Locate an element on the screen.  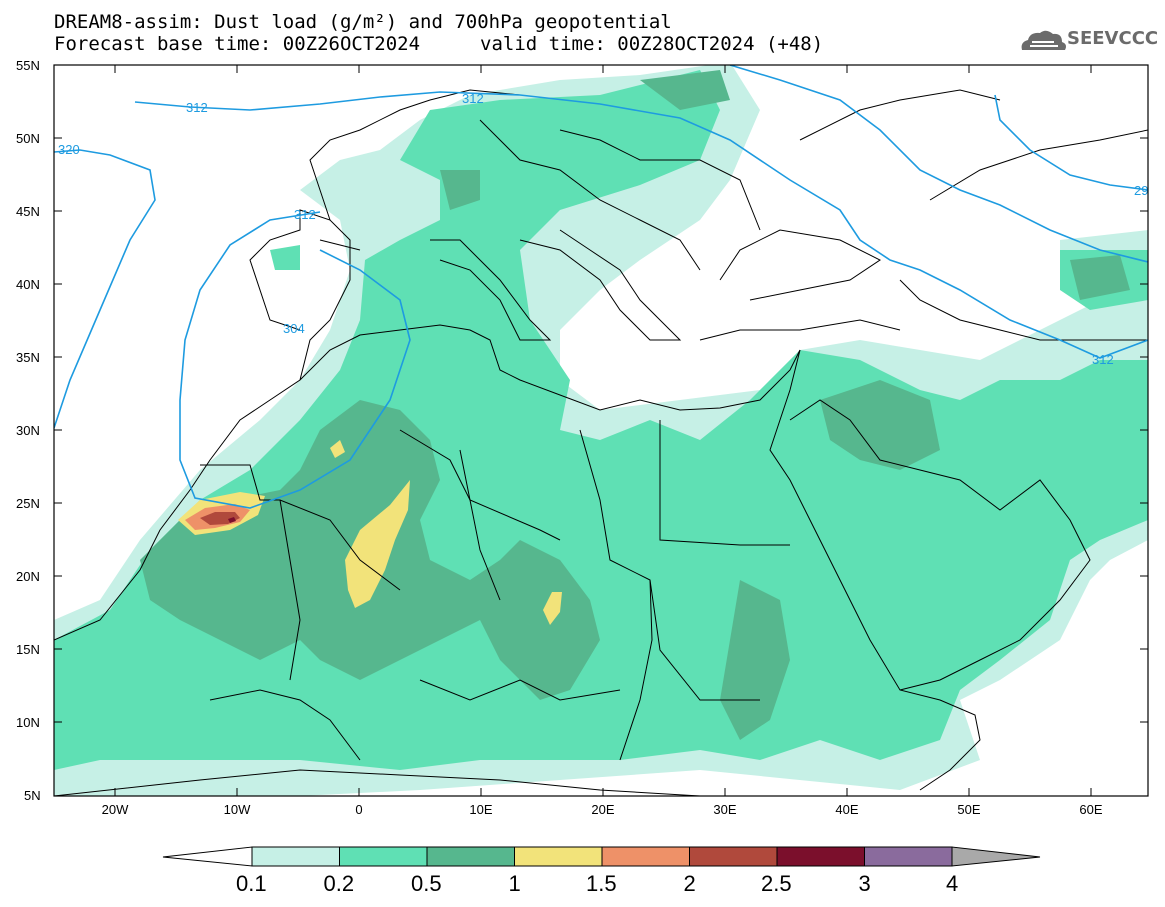
colorbar-label: 1.5 is located at coordinates (601, 883).